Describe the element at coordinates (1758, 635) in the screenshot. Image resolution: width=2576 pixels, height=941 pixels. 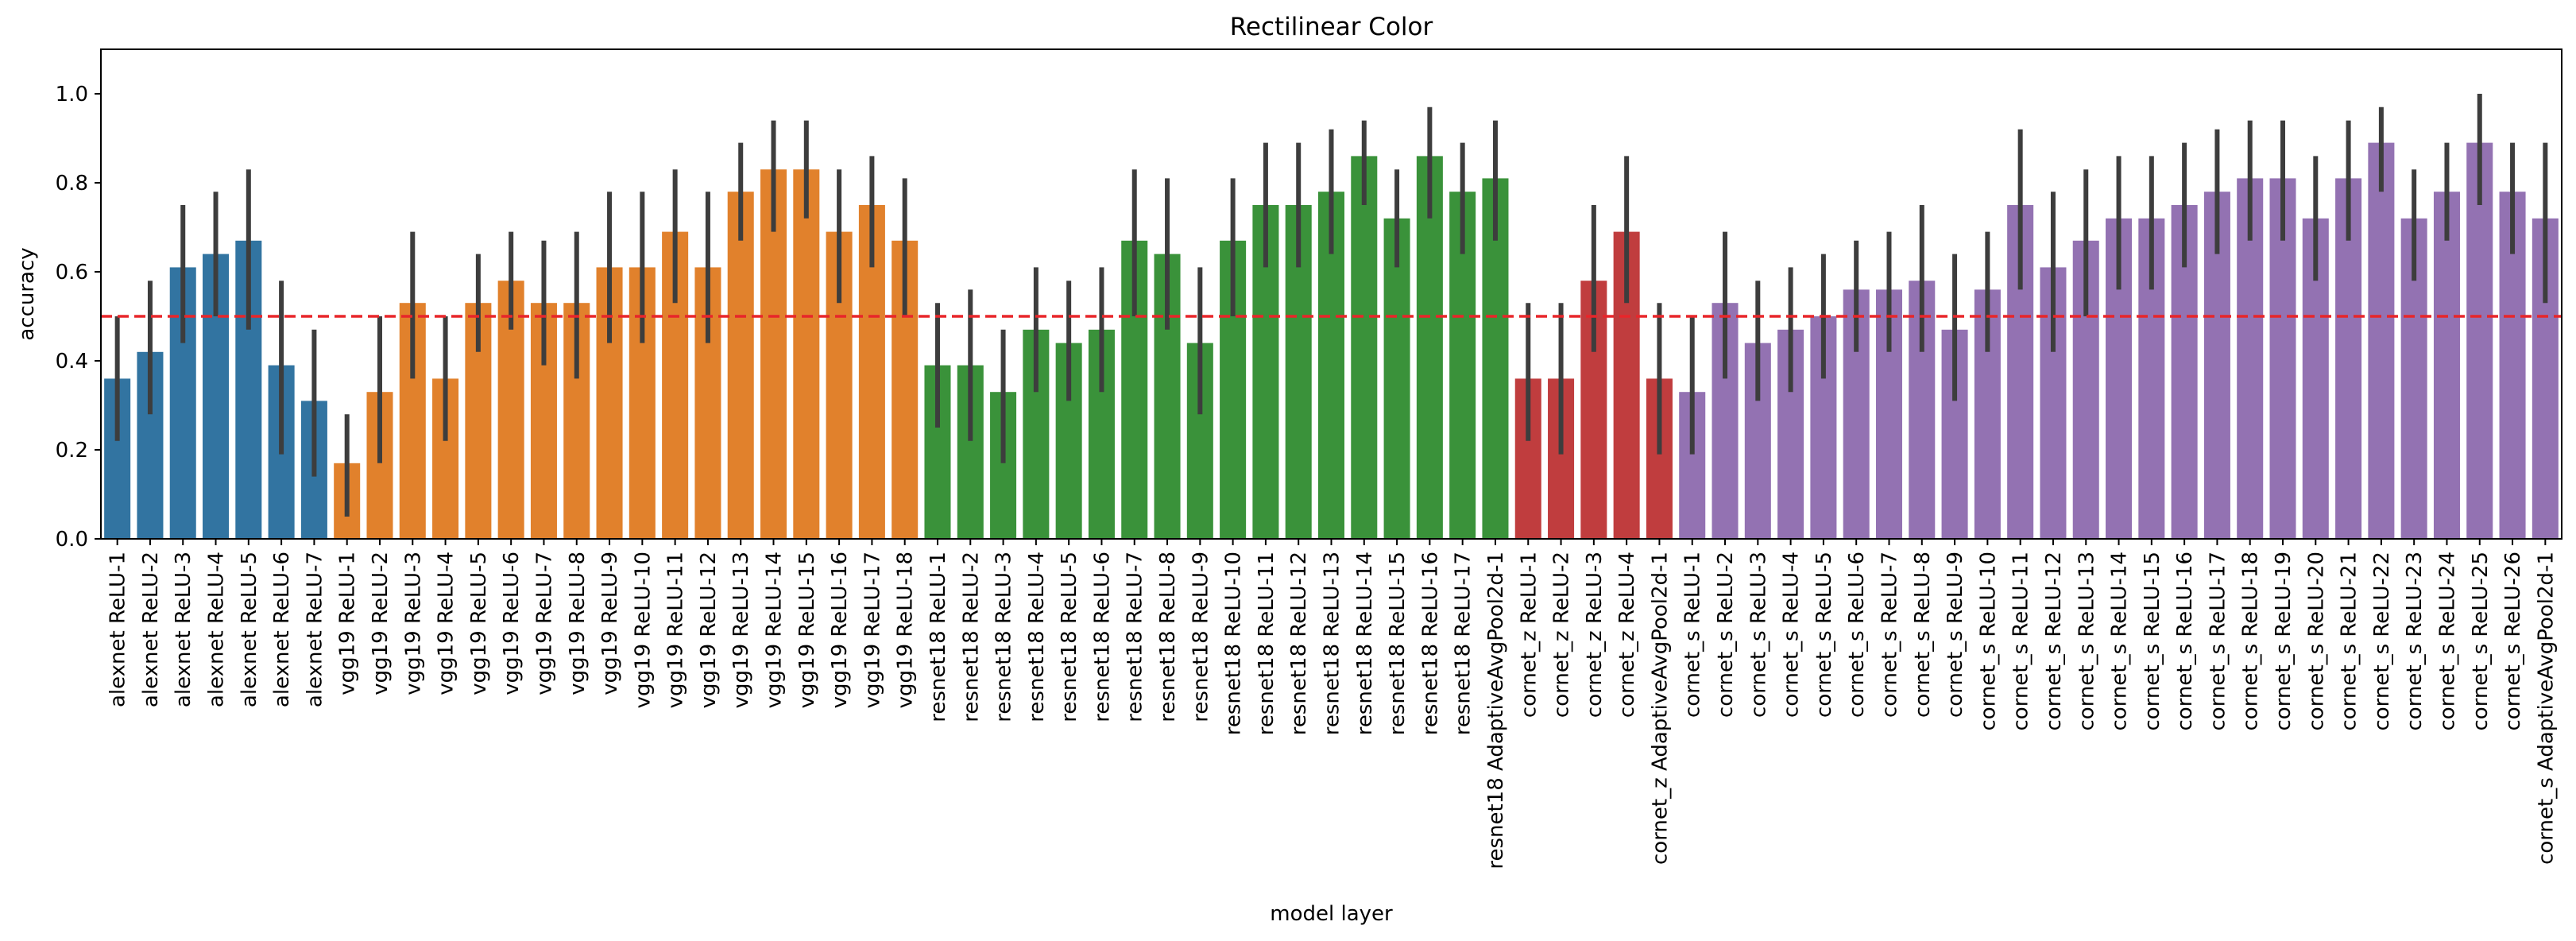
I see `x-tick-label-50: cornet_s ReLU-3` at that location.